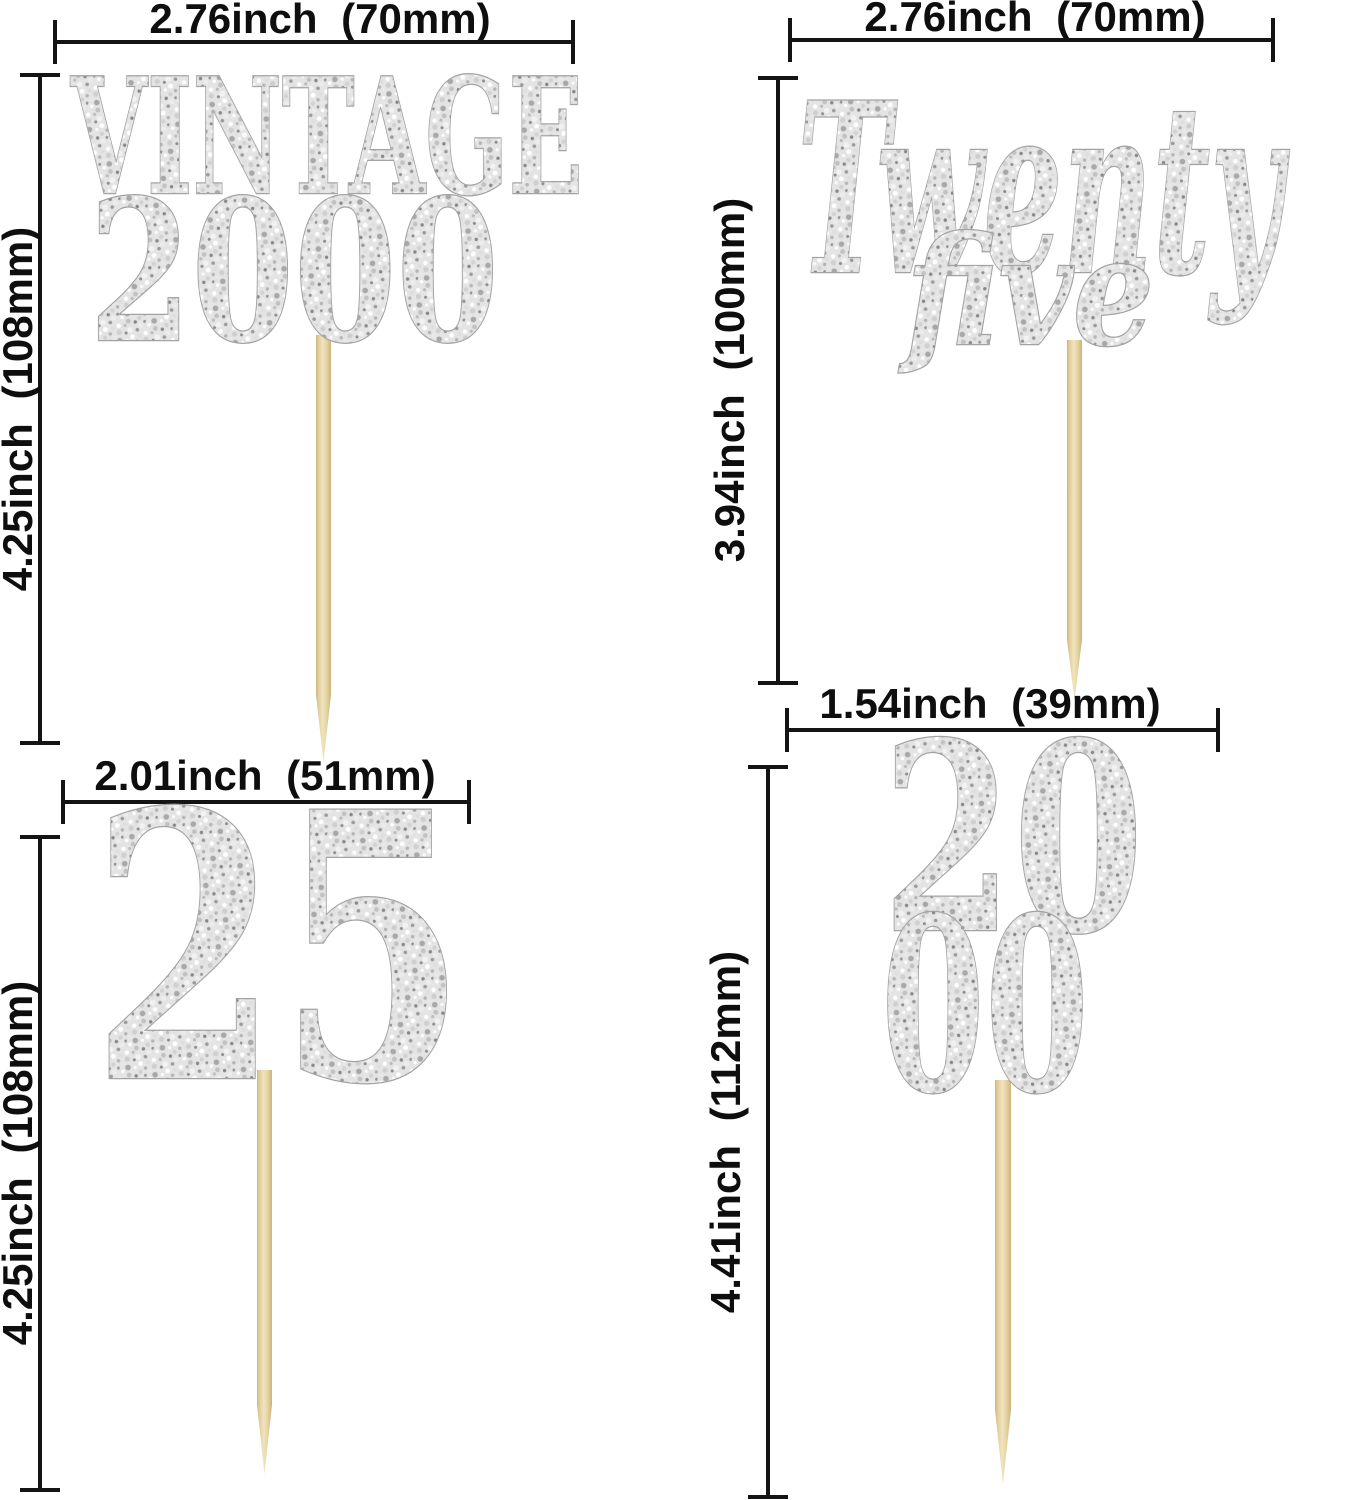  What do you see at coordinates (985, 1006) in the screenshot?
I see `glitter-text-00: 00` at bounding box center [985, 1006].